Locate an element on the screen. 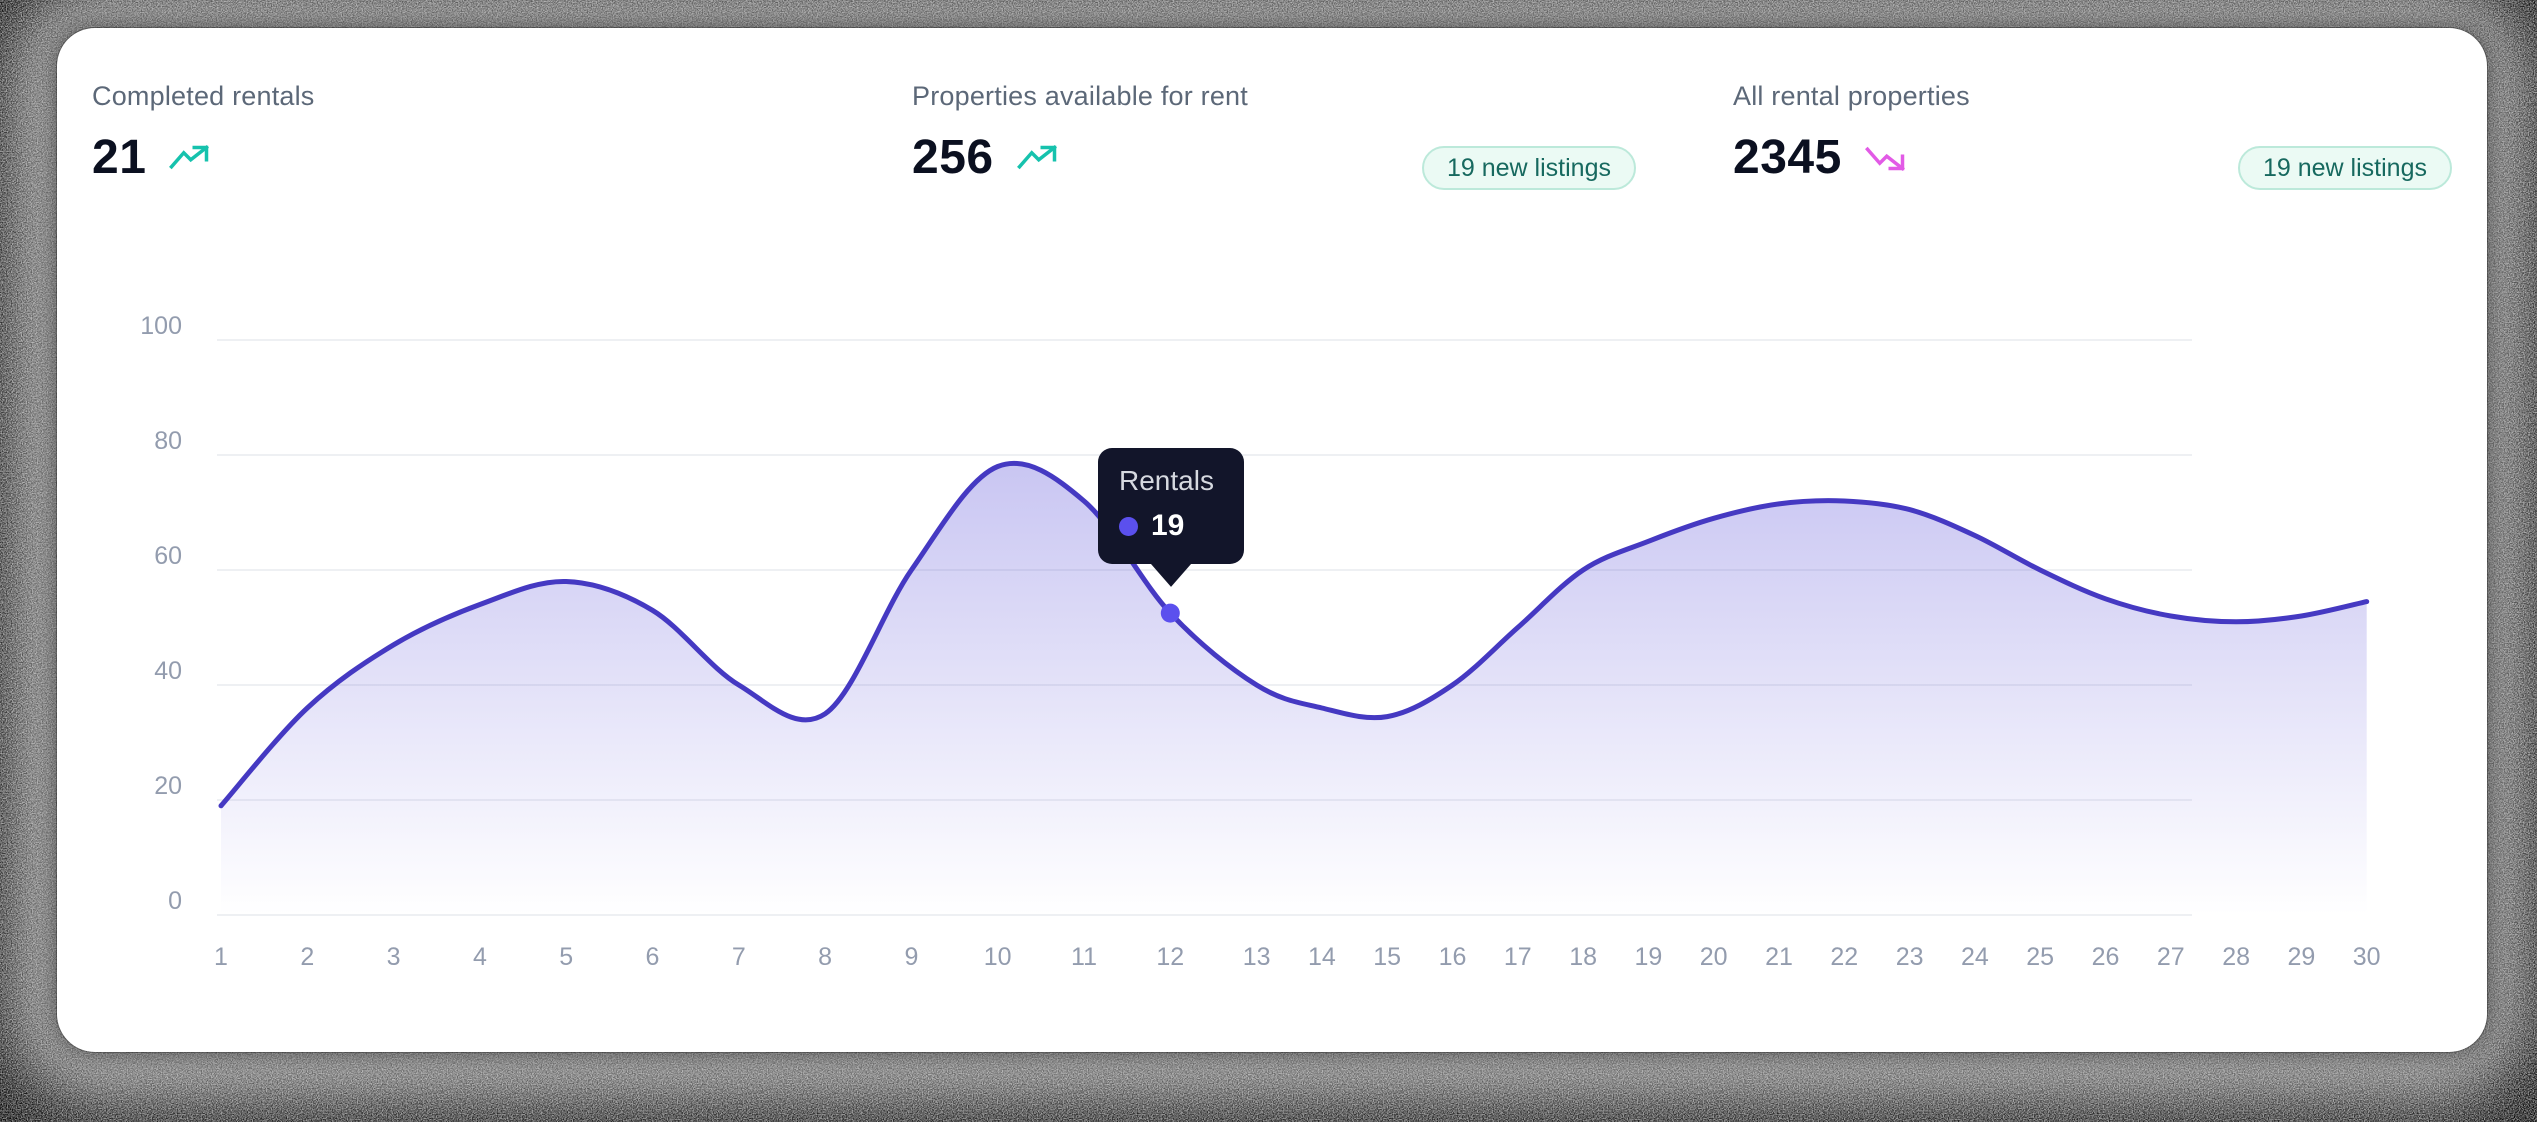 This screenshot has width=2537, height=1122. x-axis-tick-label: 29 is located at coordinates (2301, 957).